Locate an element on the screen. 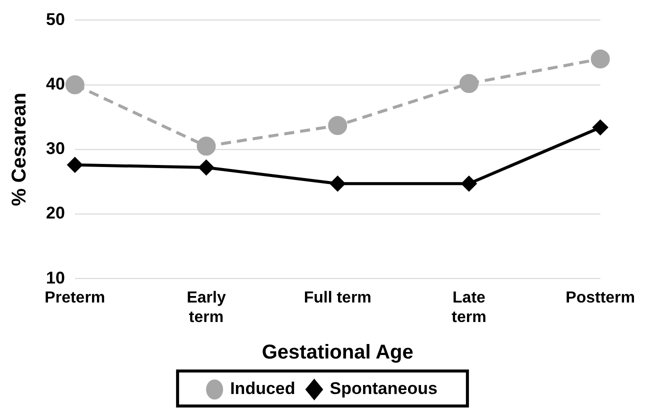 Image resolution: width=645 pixels, height=412 pixels. x-tick-label: Early term is located at coordinates (206, 308).